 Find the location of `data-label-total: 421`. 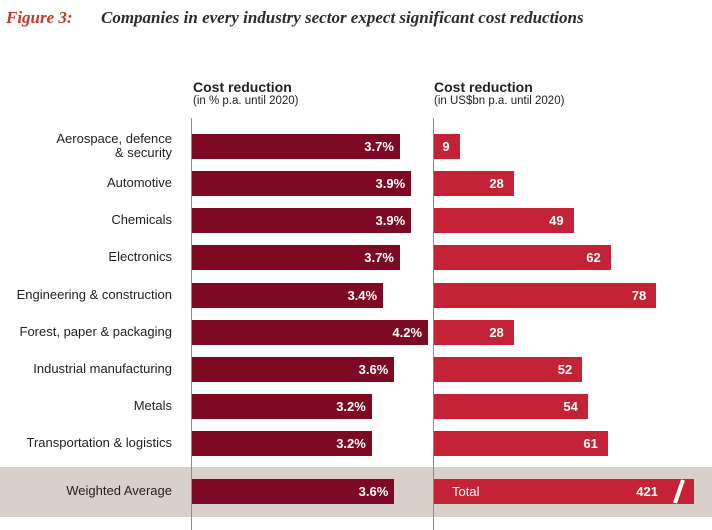

data-label-total: 421 is located at coordinates (647, 491).